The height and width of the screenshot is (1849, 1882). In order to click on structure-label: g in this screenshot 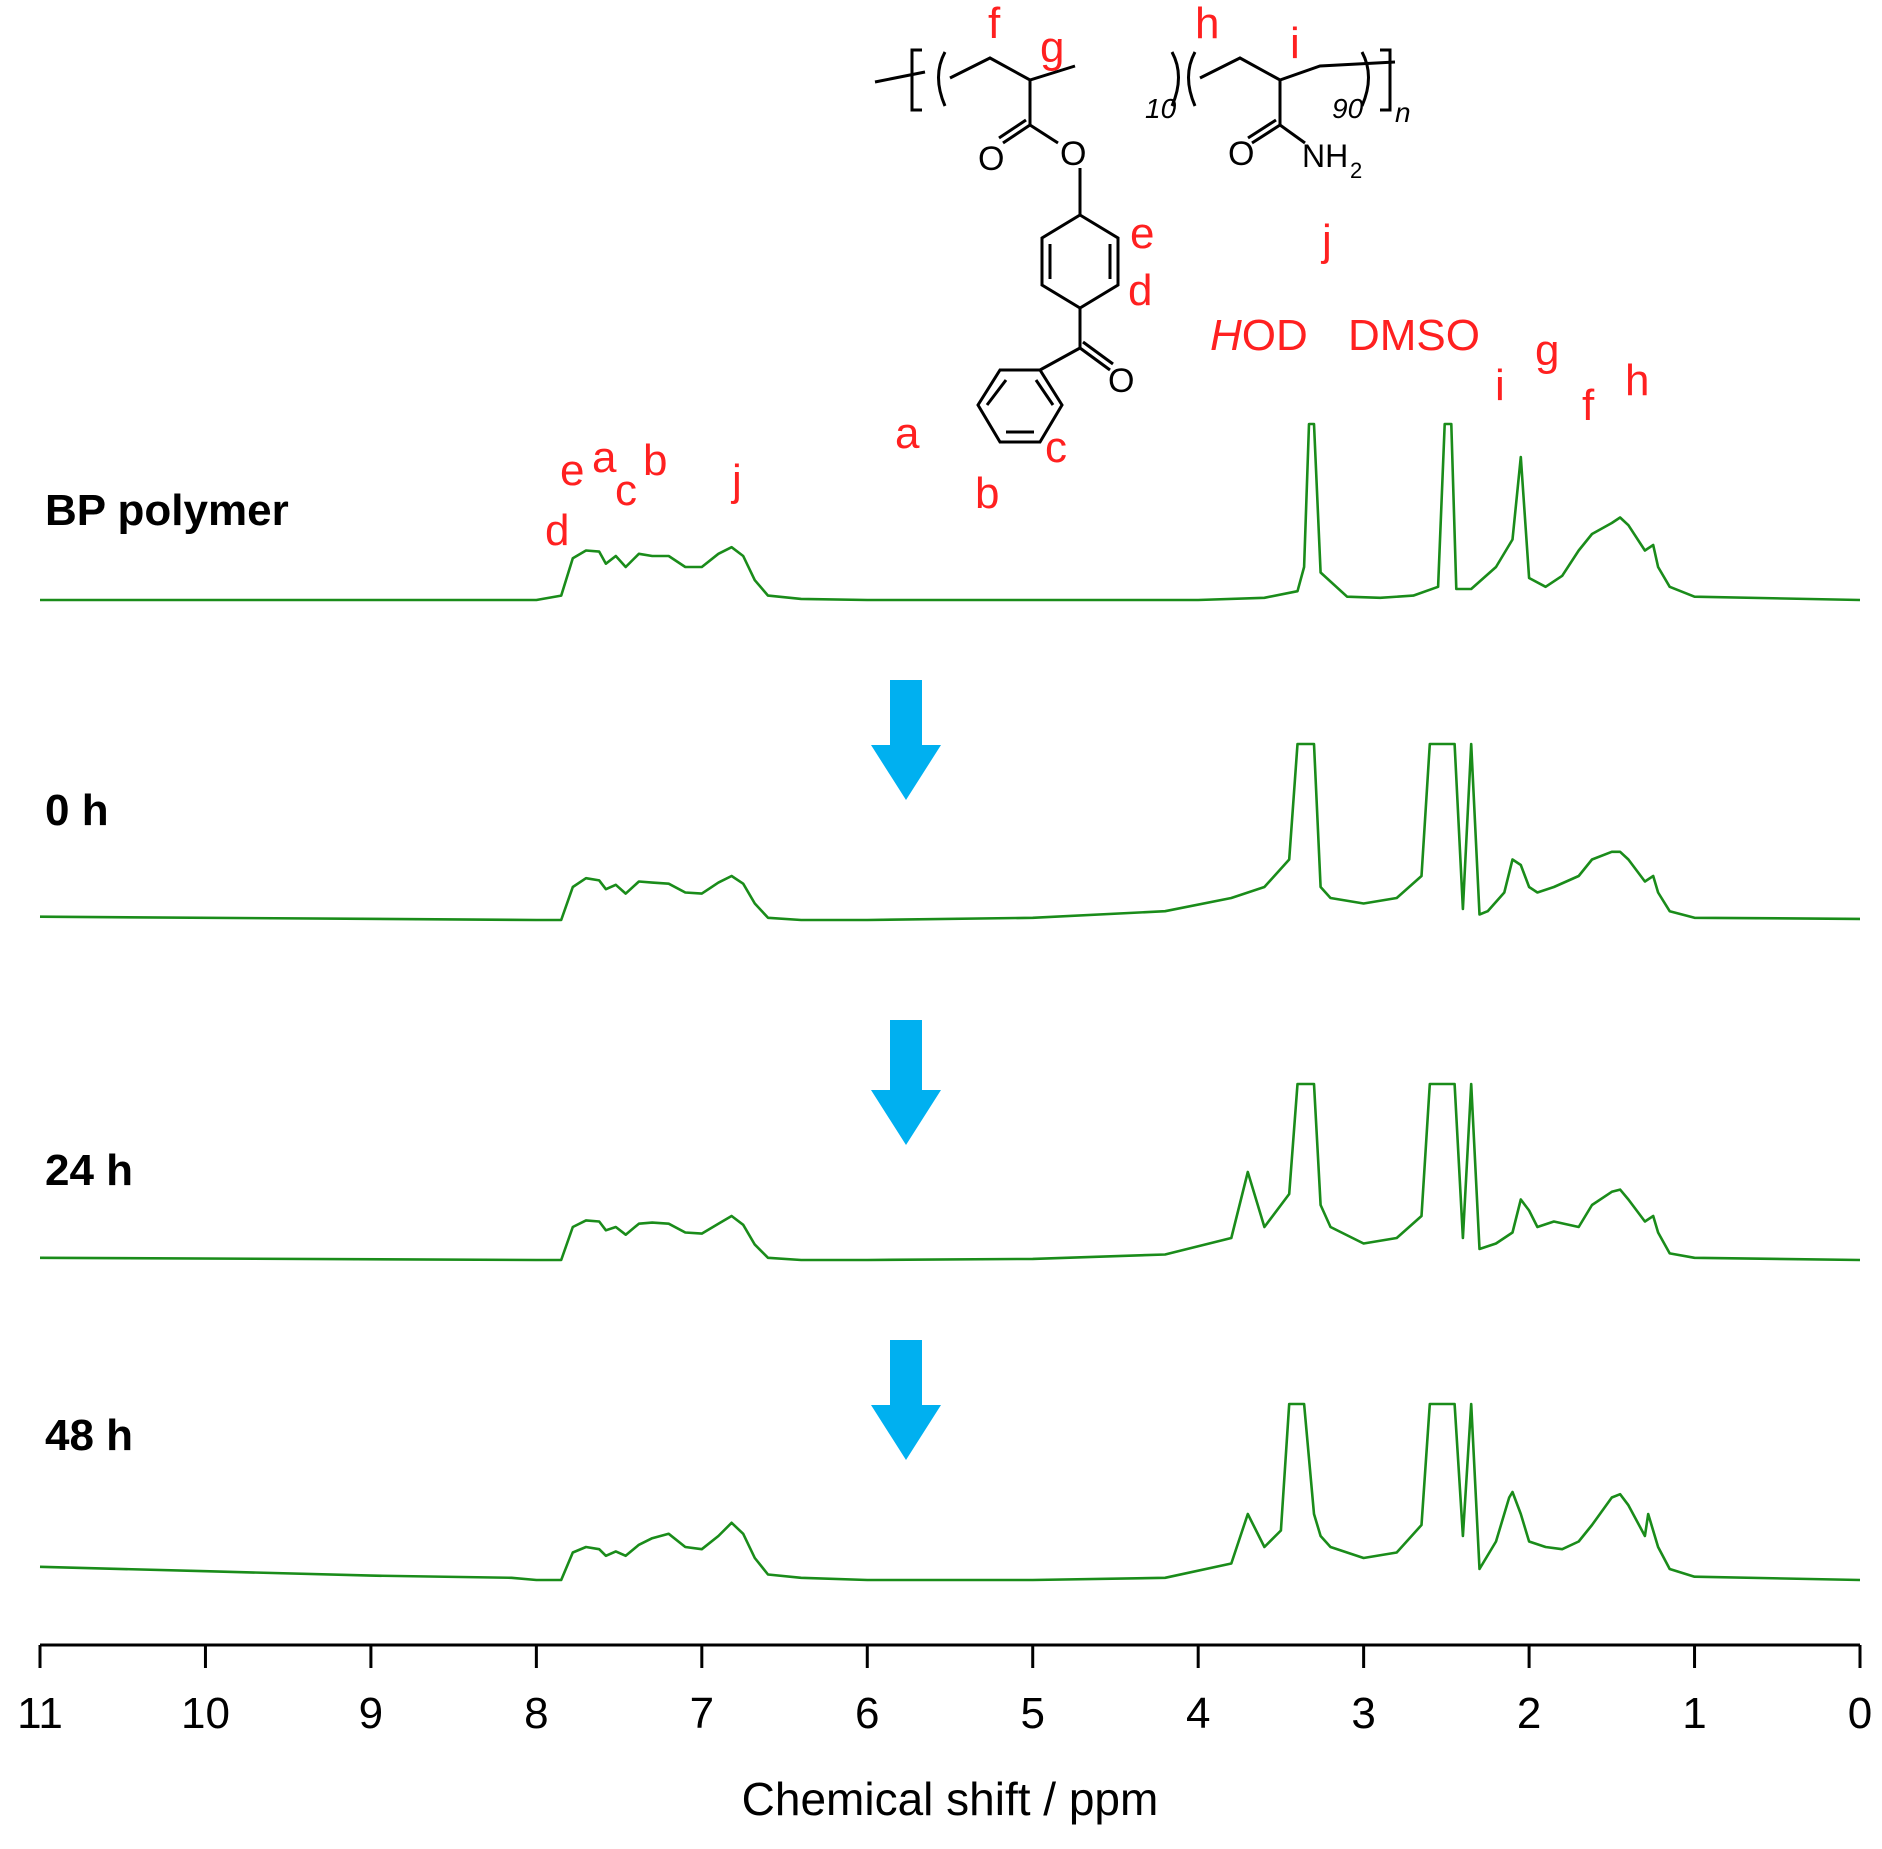, I will do `click(1052, 47)`.